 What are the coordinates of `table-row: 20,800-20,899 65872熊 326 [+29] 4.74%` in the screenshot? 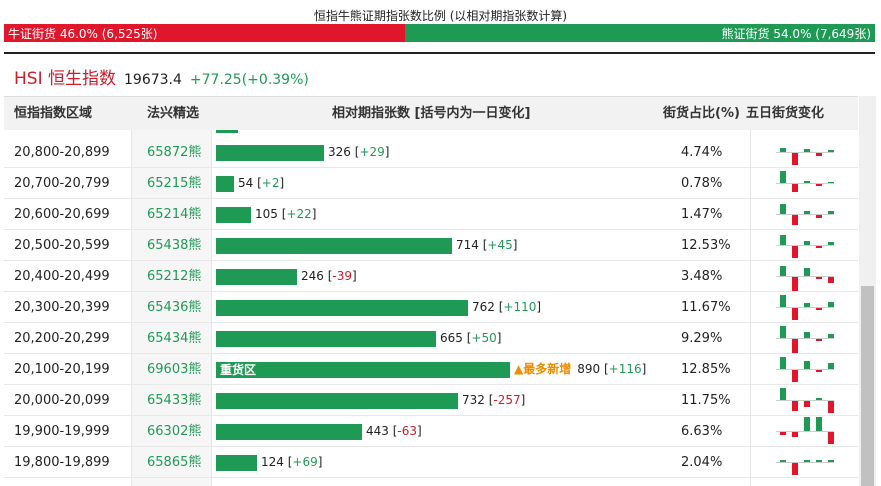 It's located at (431, 152).